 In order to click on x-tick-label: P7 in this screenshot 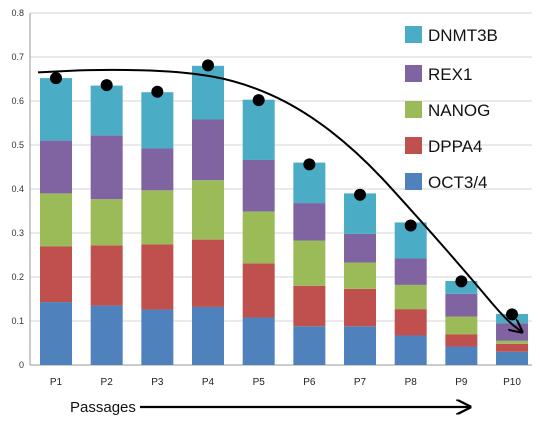, I will do `click(360, 382)`.